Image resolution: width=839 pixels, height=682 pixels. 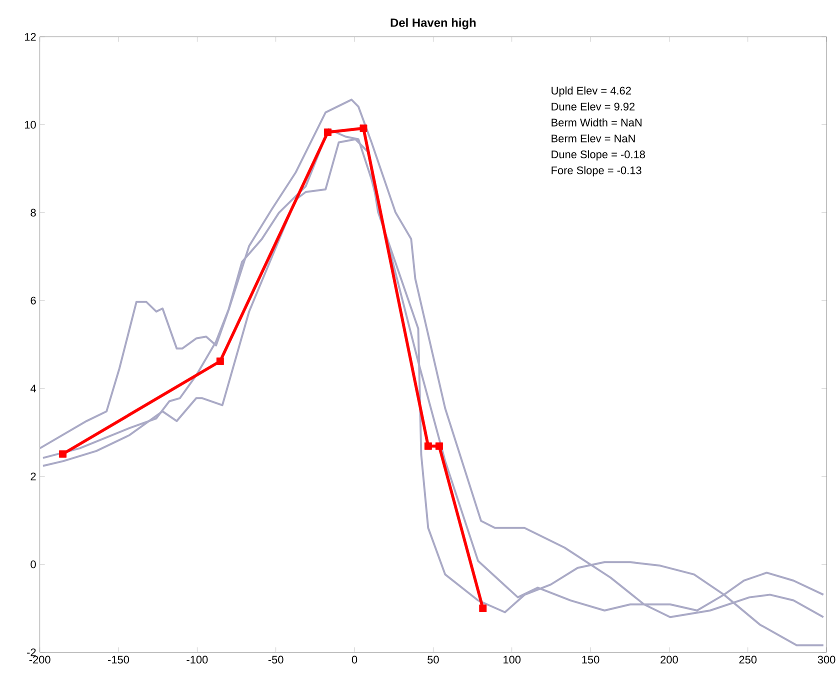 What do you see at coordinates (355, 660) in the screenshot?
I see `x-tick-label: 0` at bounding box center [355, 660].